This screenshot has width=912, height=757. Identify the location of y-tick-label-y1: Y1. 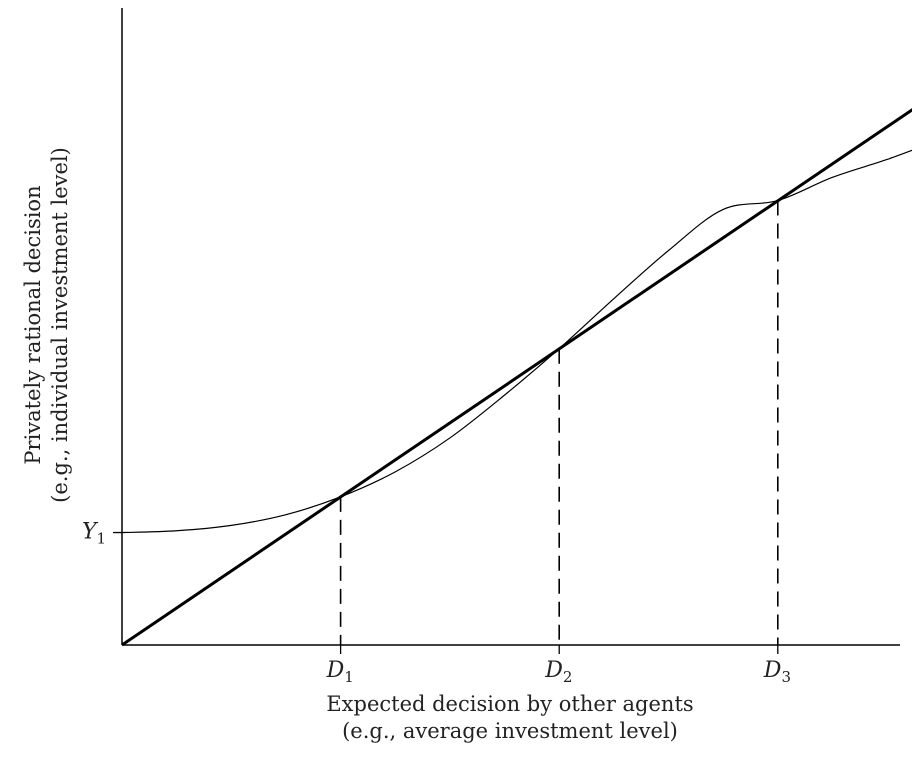
(94, 534).